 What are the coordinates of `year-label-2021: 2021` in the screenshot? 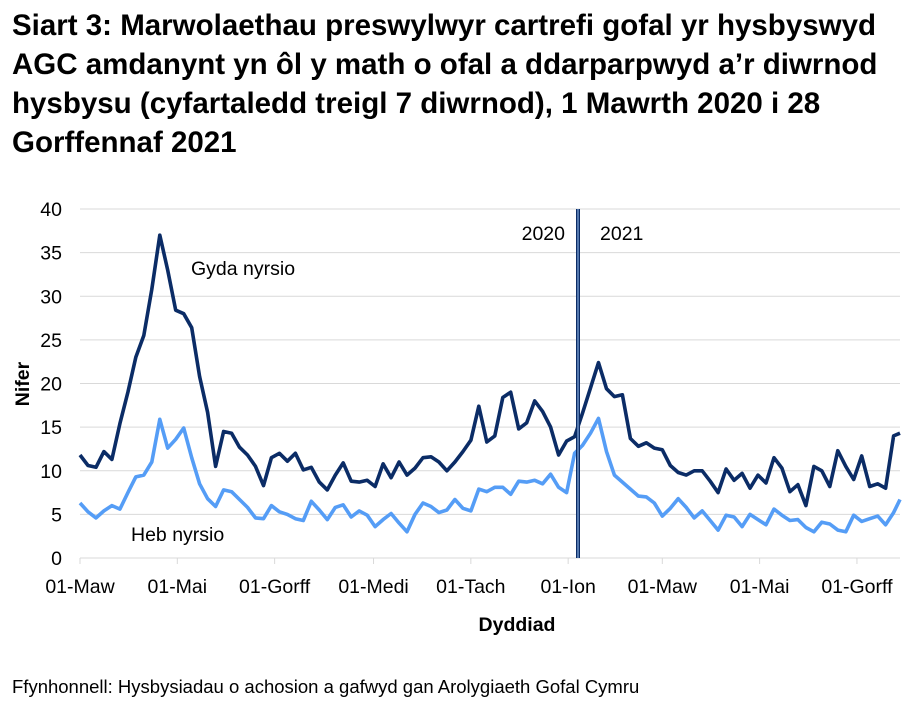 It's located at (621, 234).